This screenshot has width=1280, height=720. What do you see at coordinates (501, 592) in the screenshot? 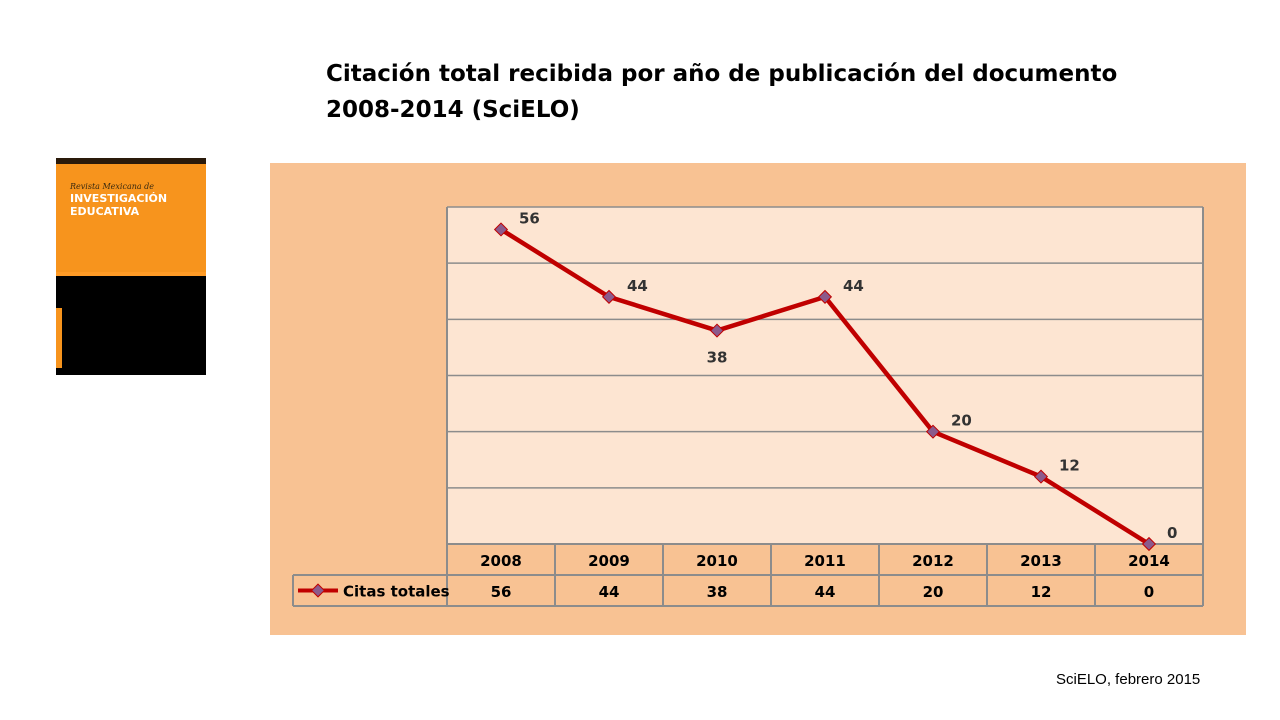
I see `data-table-value: 56` at bounding box center [501, 592].